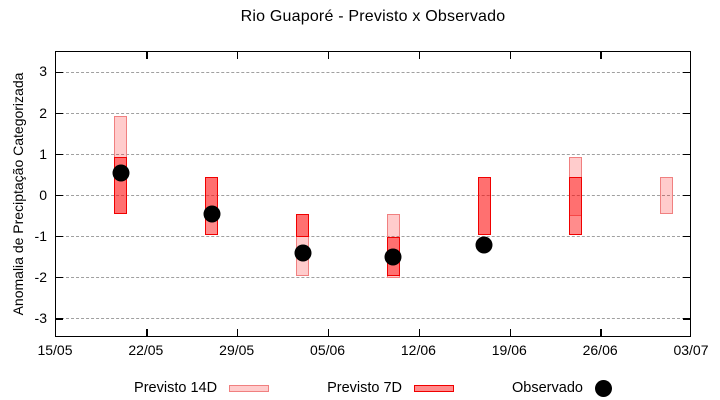 Image resolution: width=720 pixels, height=400 pixels. I want to click on x-tick-label: 22/05, so click(146, 350).